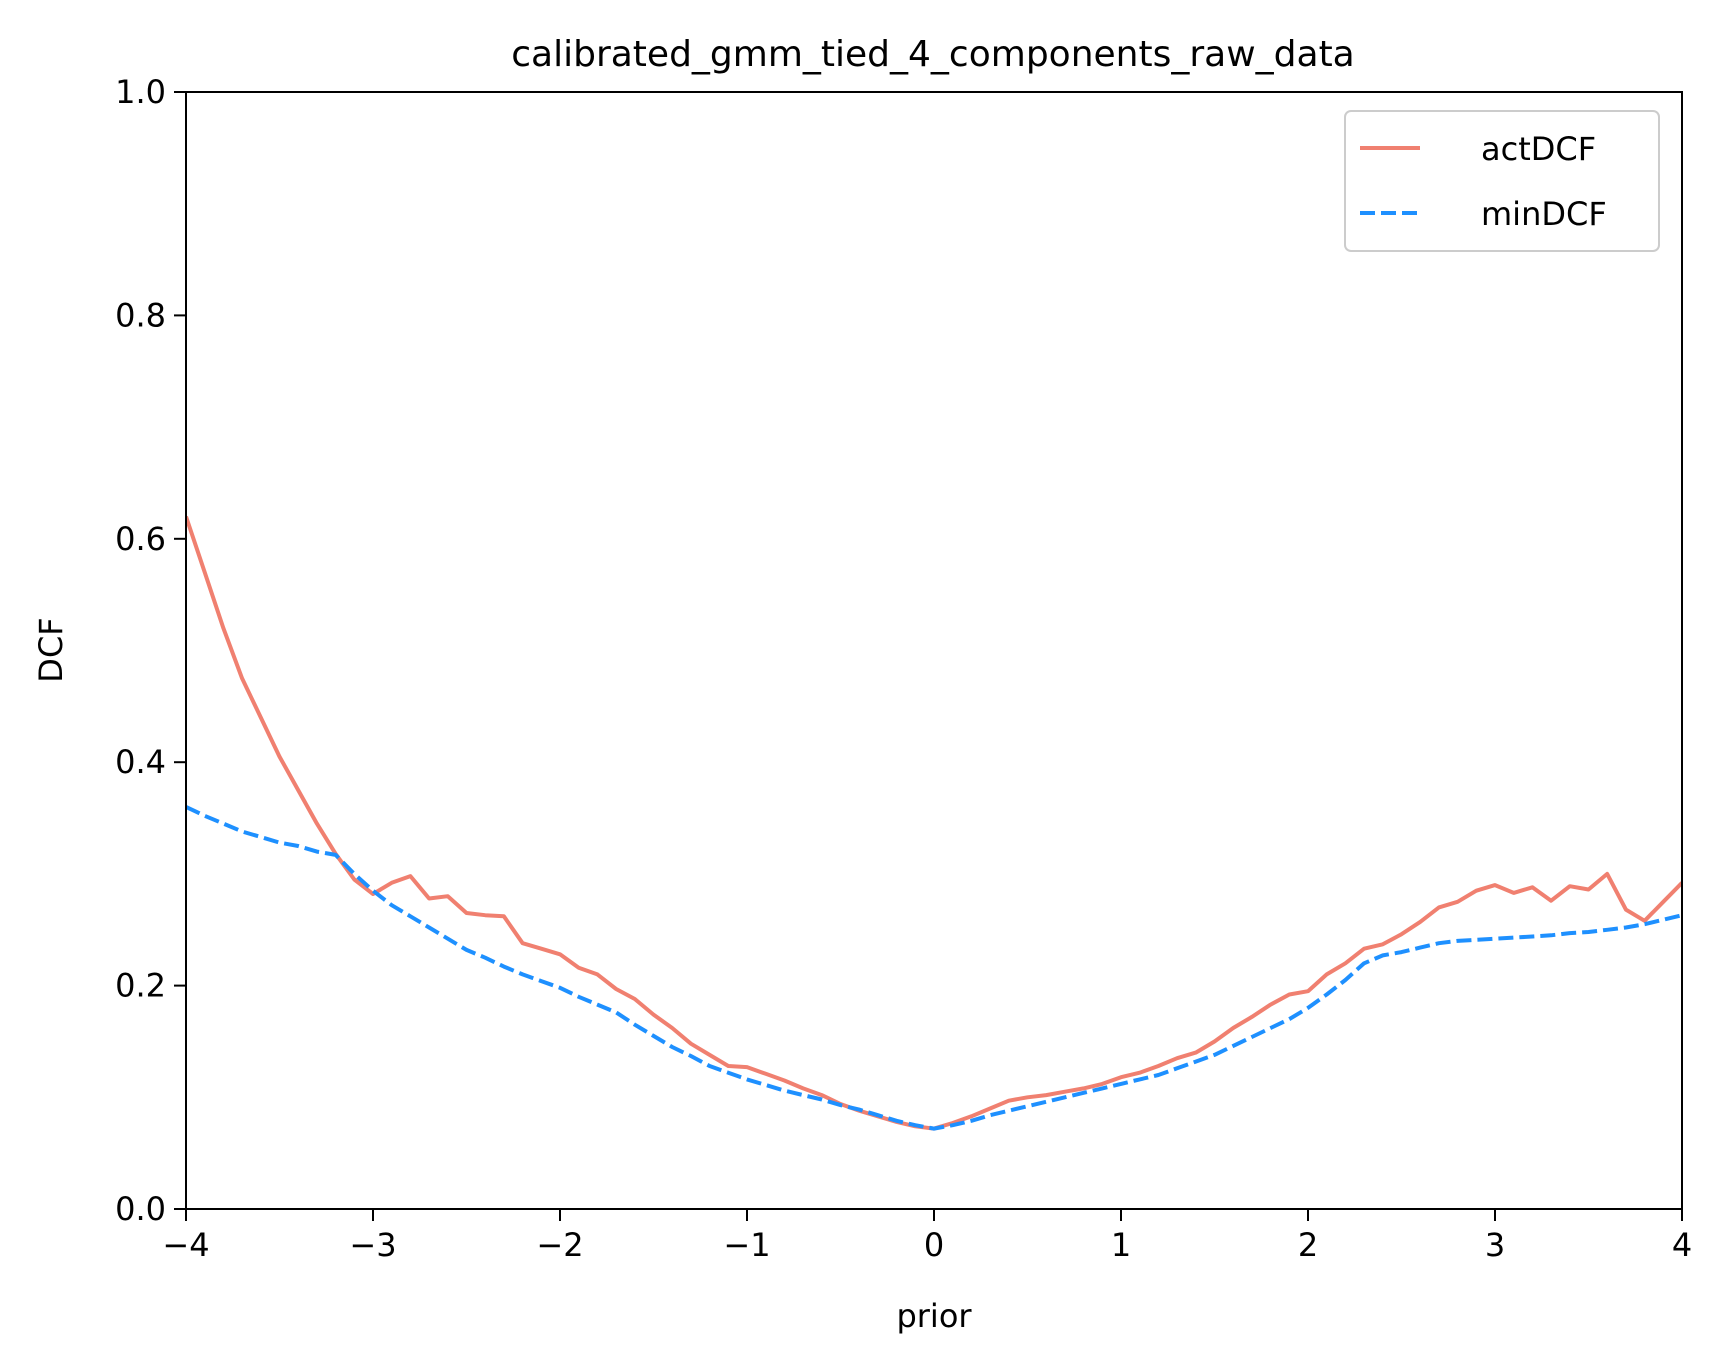  I want to click on x-tick-label: −4, so click(185, 1245).